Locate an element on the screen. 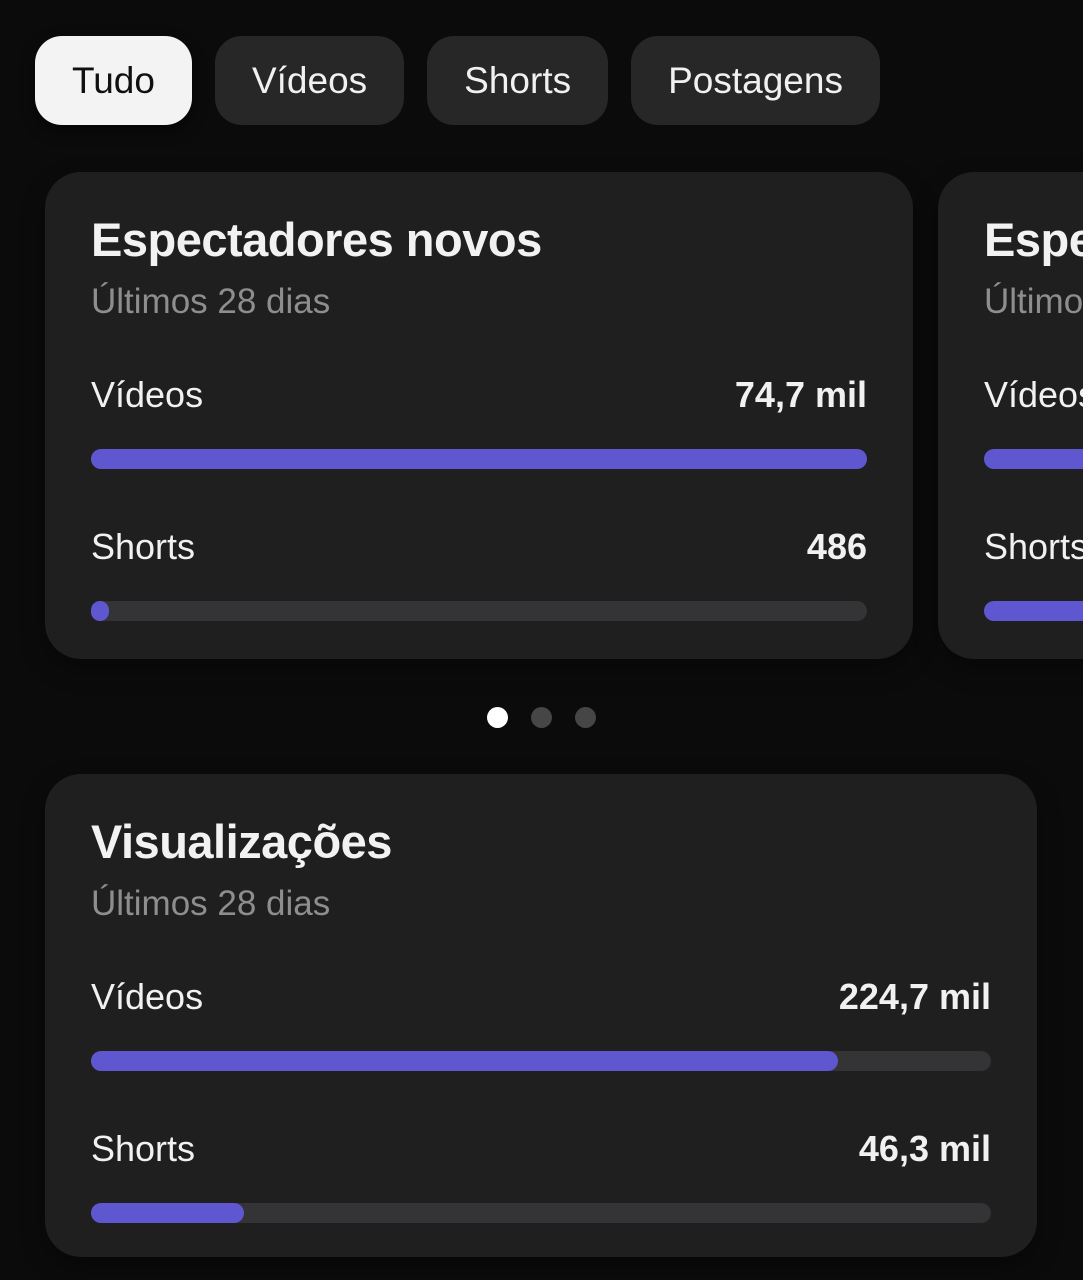  shorts-metric-value: 486 is located at coordinates (836, 546).